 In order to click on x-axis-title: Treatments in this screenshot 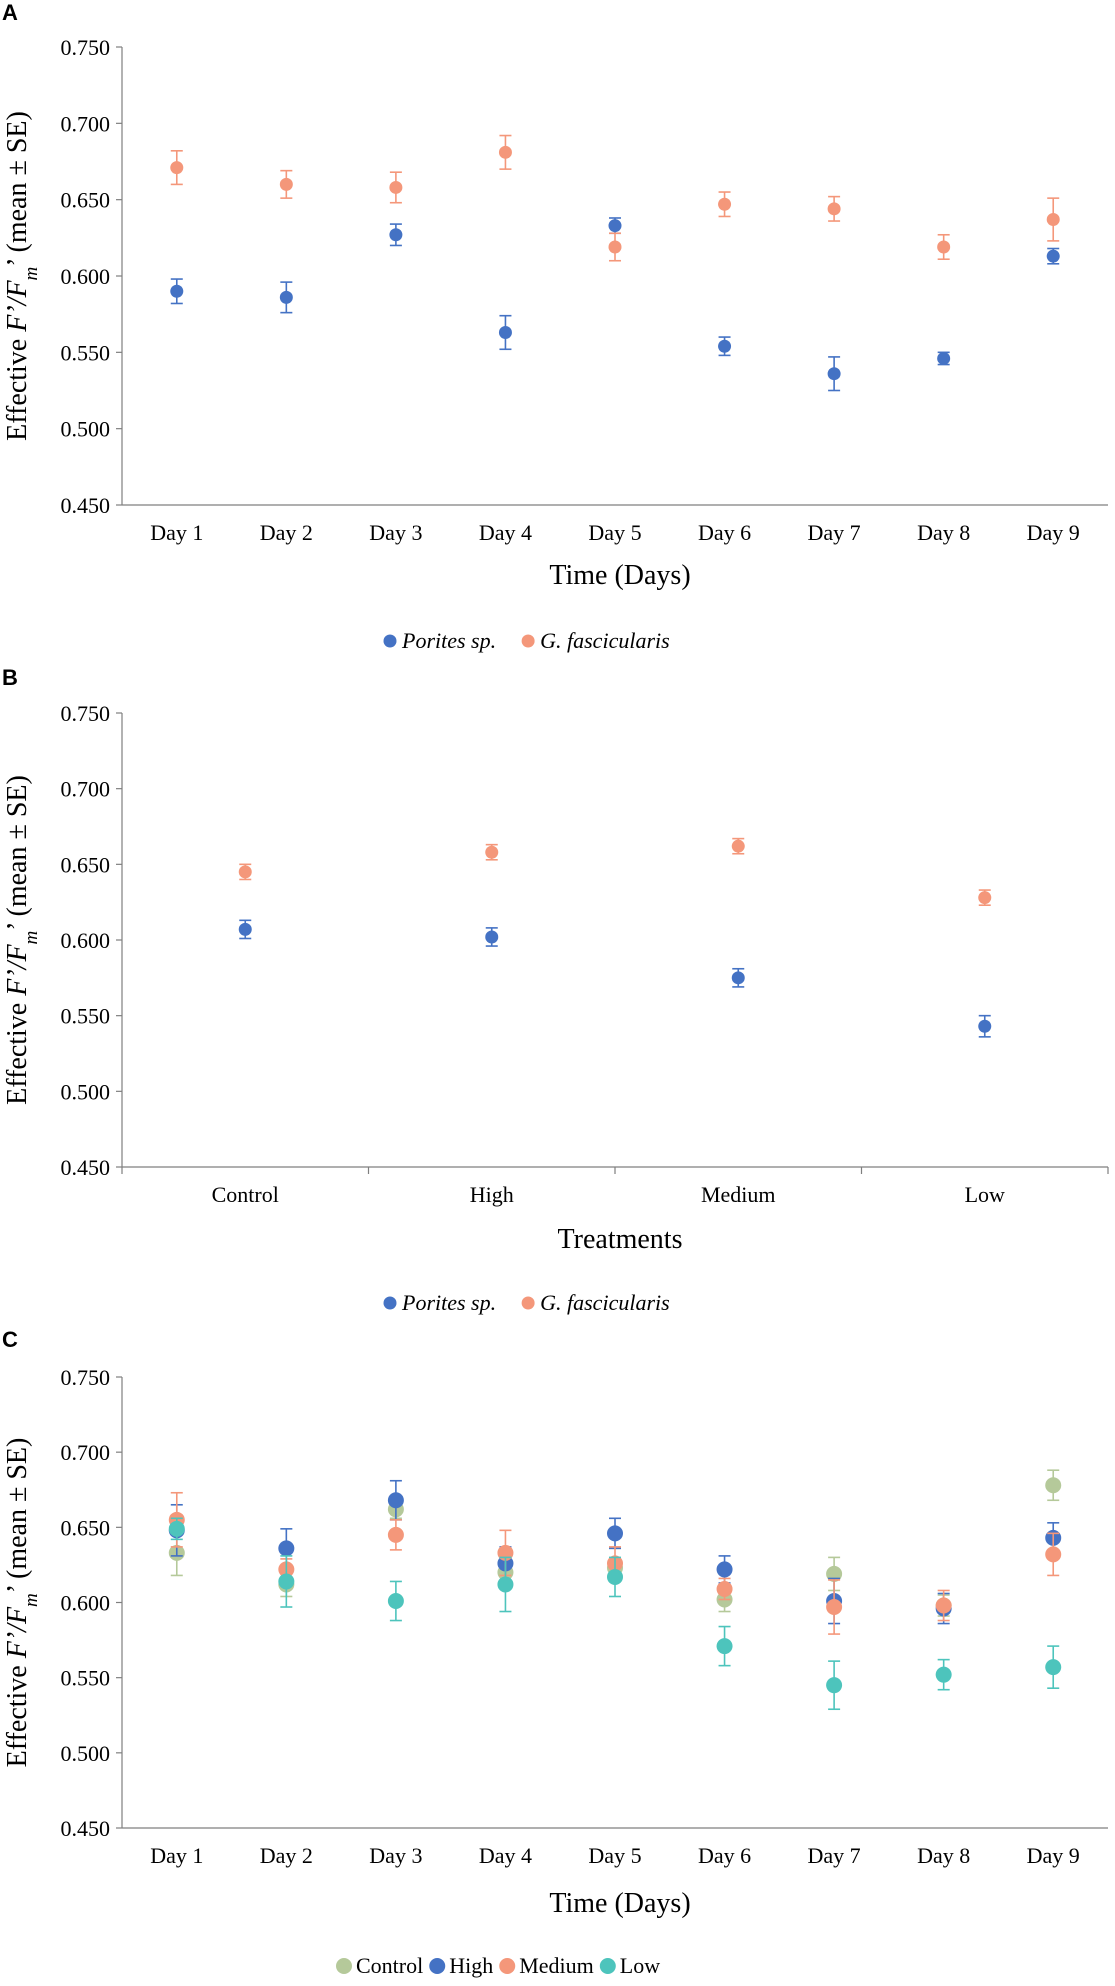, I will do `click(620, 1239)`.